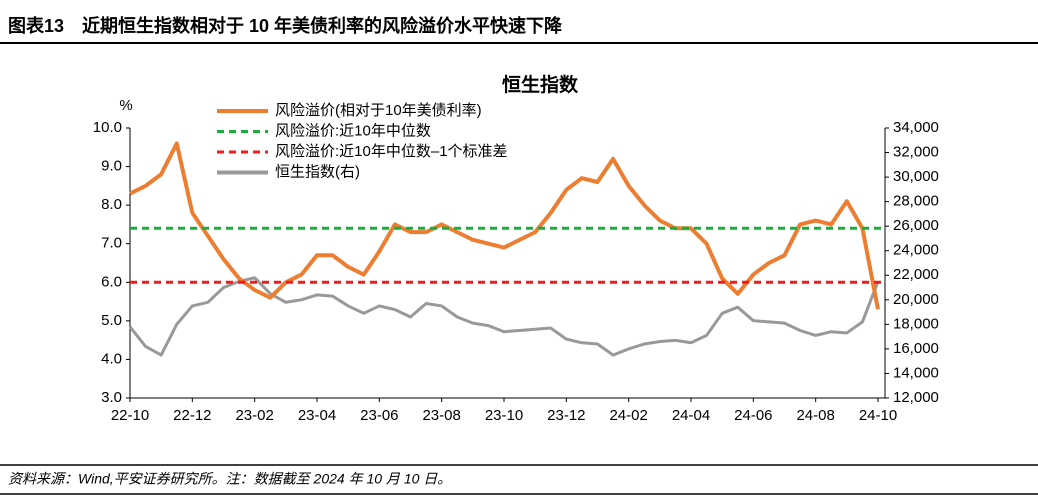 The height and width of the screenshot is (504, 1038). I want to click on x-tick-label: 23-02, so click(254, 415).